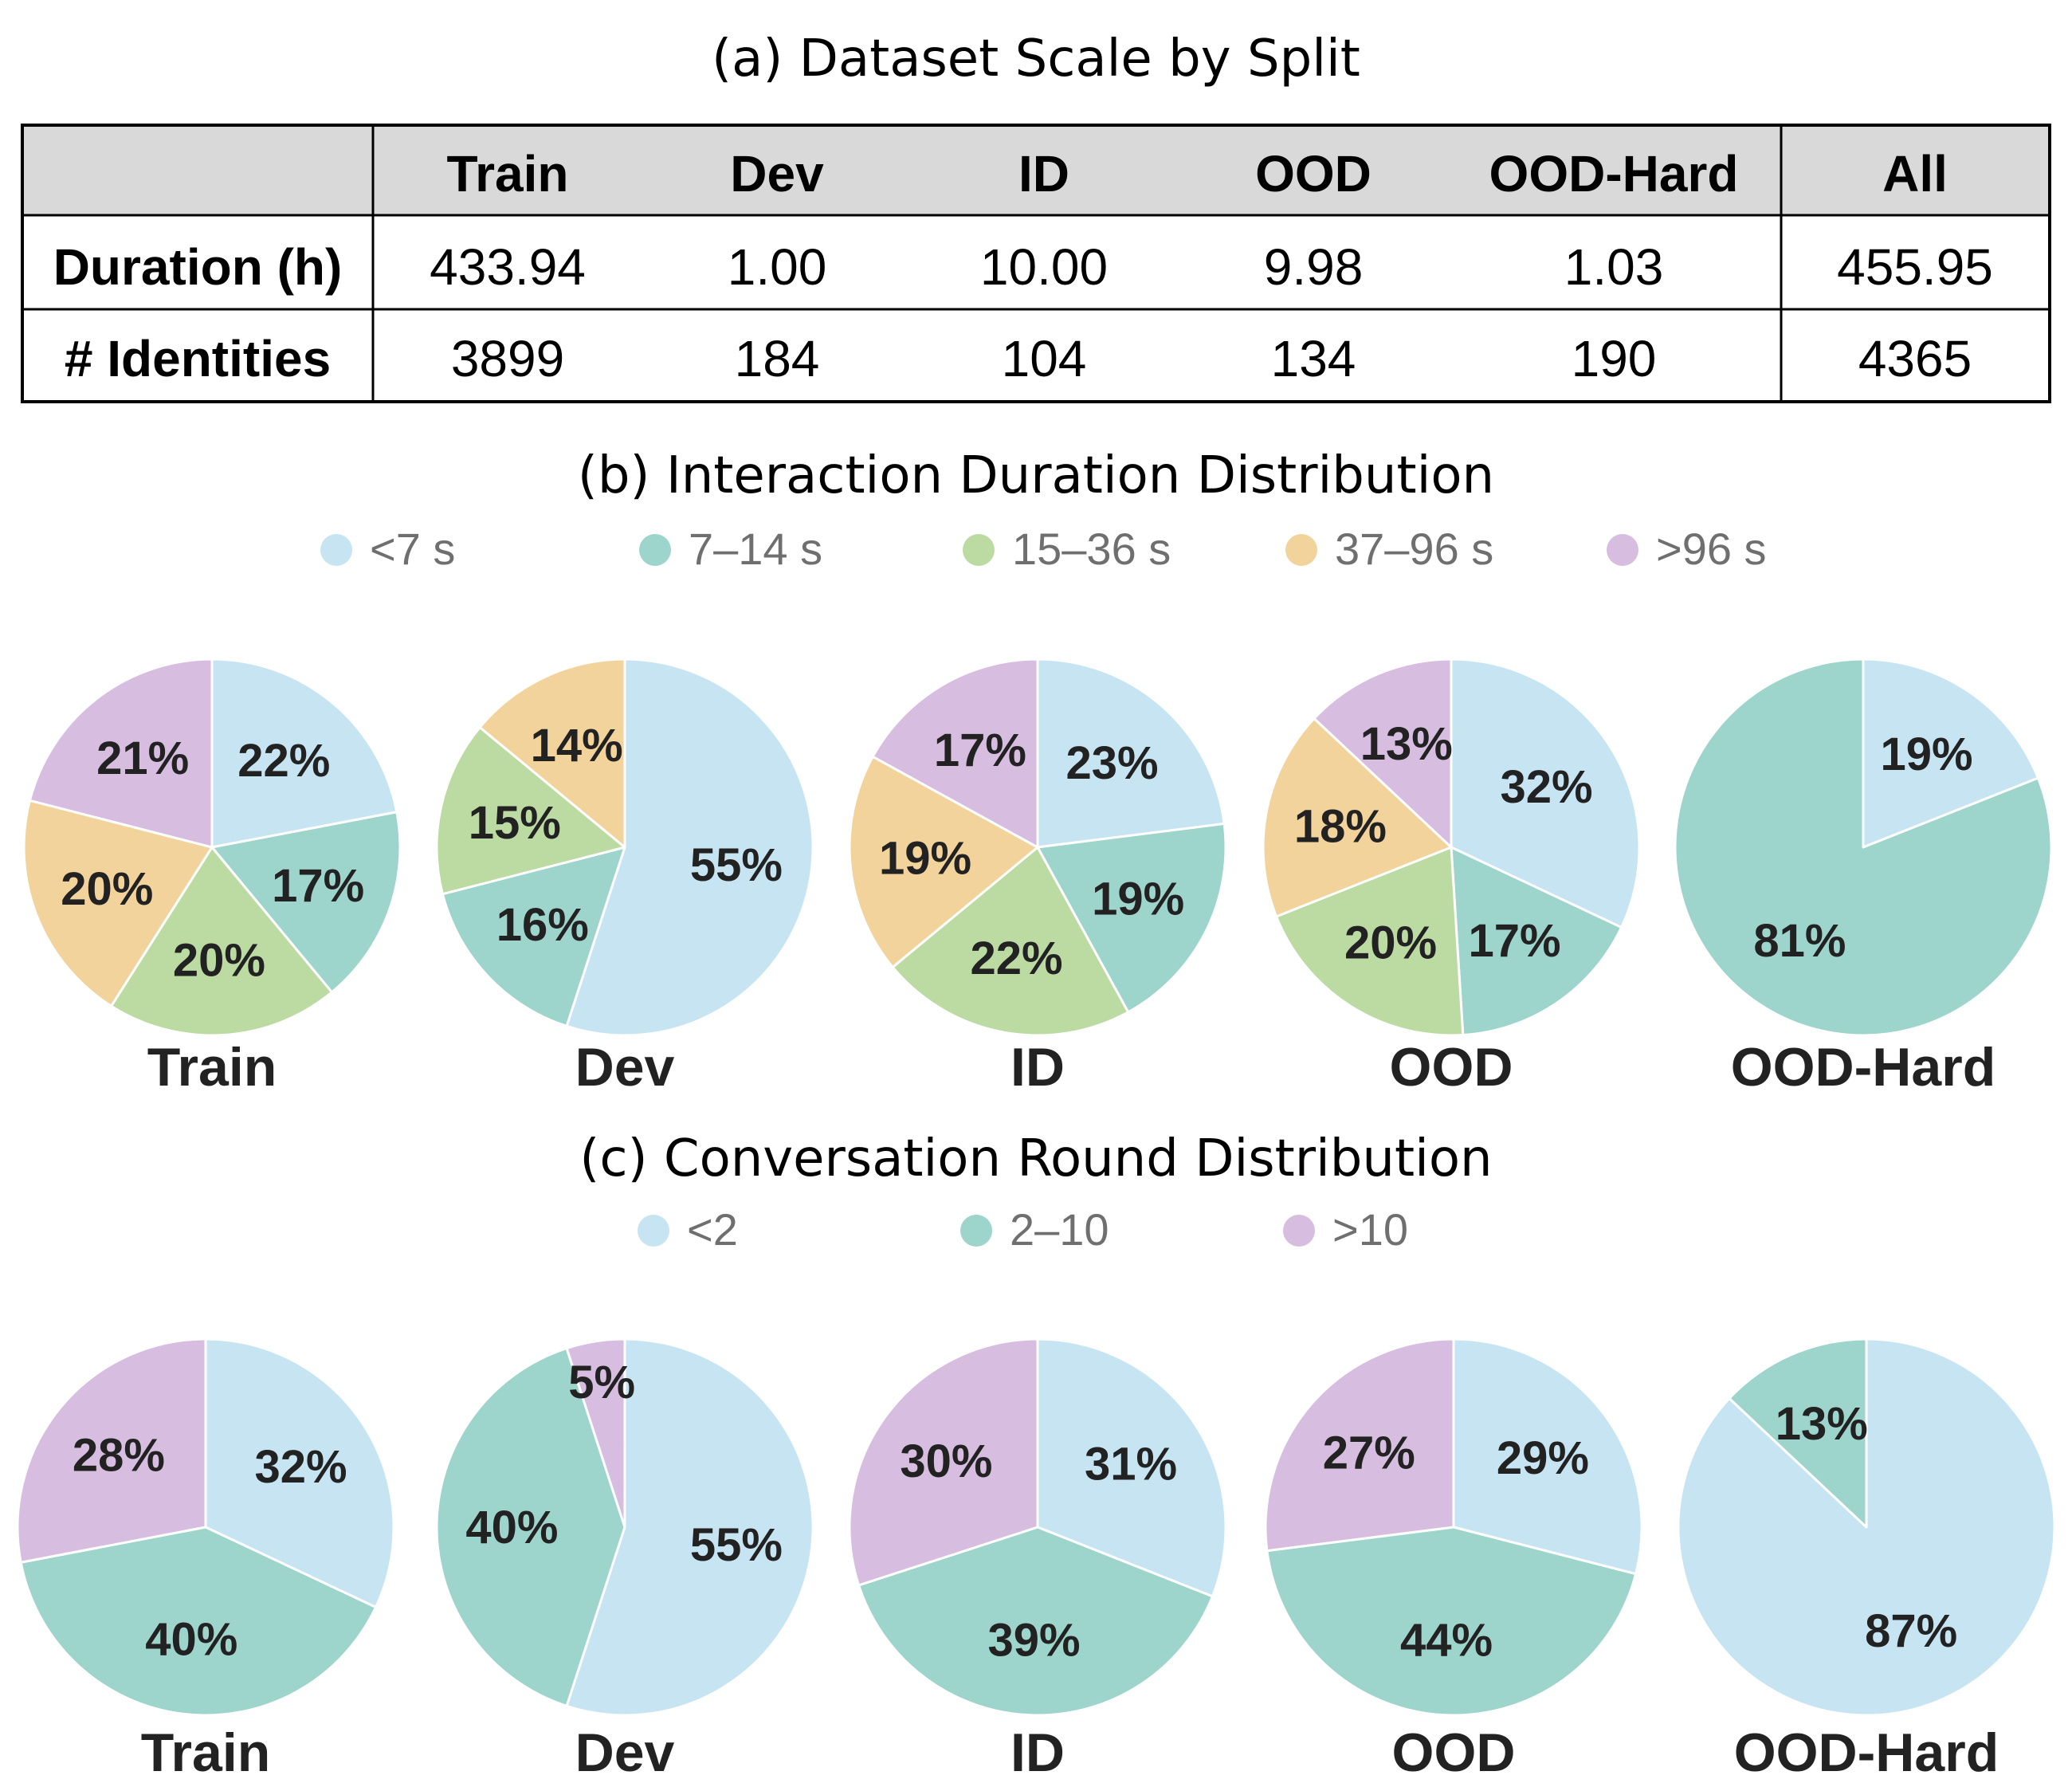  I want to click on slice-label-10: 28%, so click(119, 1456).